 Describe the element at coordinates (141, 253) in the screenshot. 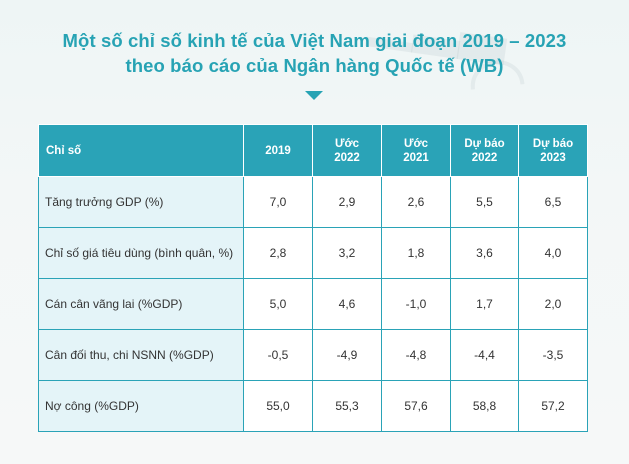

I see `row-label: Chỉ số giá tiêu dùng (bình quân, %)` at that location.